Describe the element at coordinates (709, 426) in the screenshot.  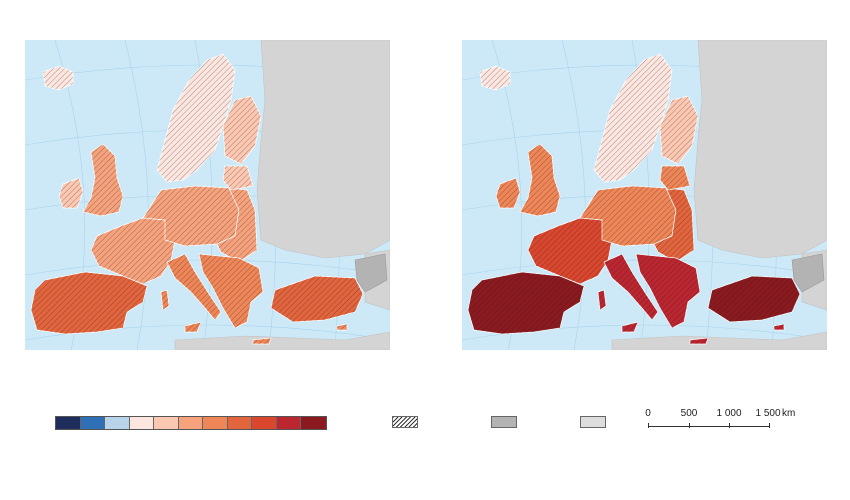
I see `scalebar-line` at that location.